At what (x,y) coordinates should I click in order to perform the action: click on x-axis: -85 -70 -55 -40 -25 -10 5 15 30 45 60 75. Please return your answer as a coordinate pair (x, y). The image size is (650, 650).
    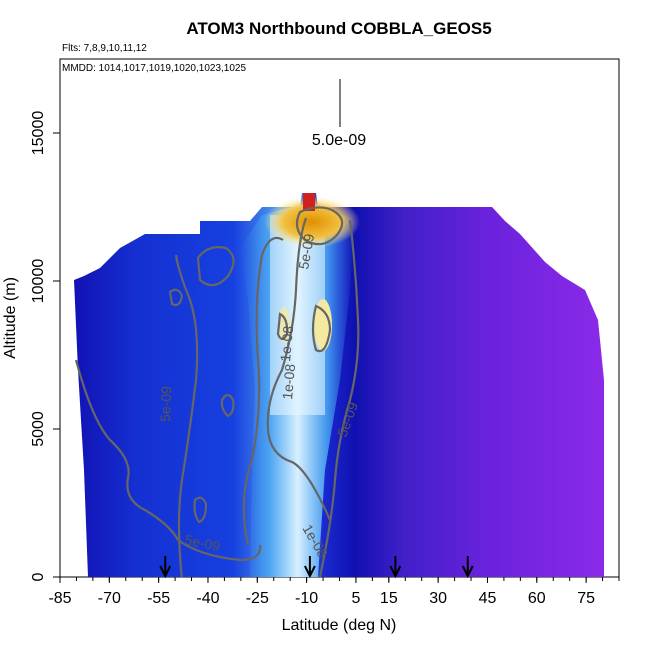
    Looking at the image, I should click on (334, 592).